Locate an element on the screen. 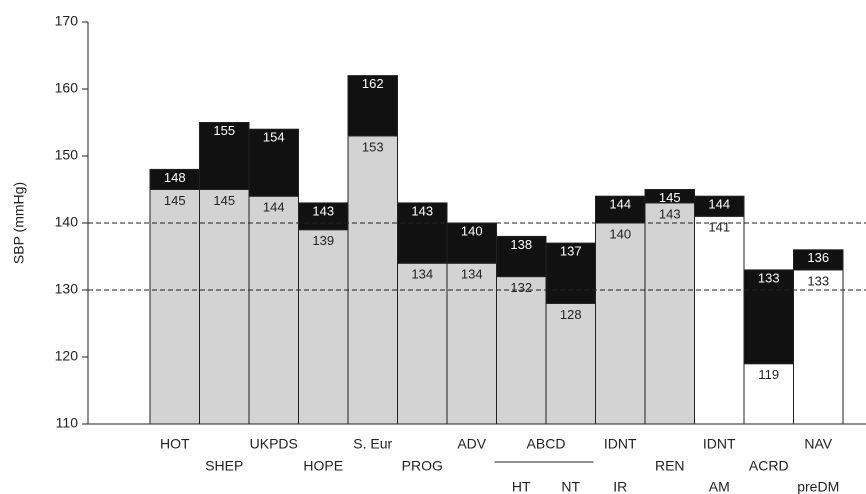 Image resolution: width=866 pixels, height=494 pixels. value-label: 128 is located at coordinates (571, 314).